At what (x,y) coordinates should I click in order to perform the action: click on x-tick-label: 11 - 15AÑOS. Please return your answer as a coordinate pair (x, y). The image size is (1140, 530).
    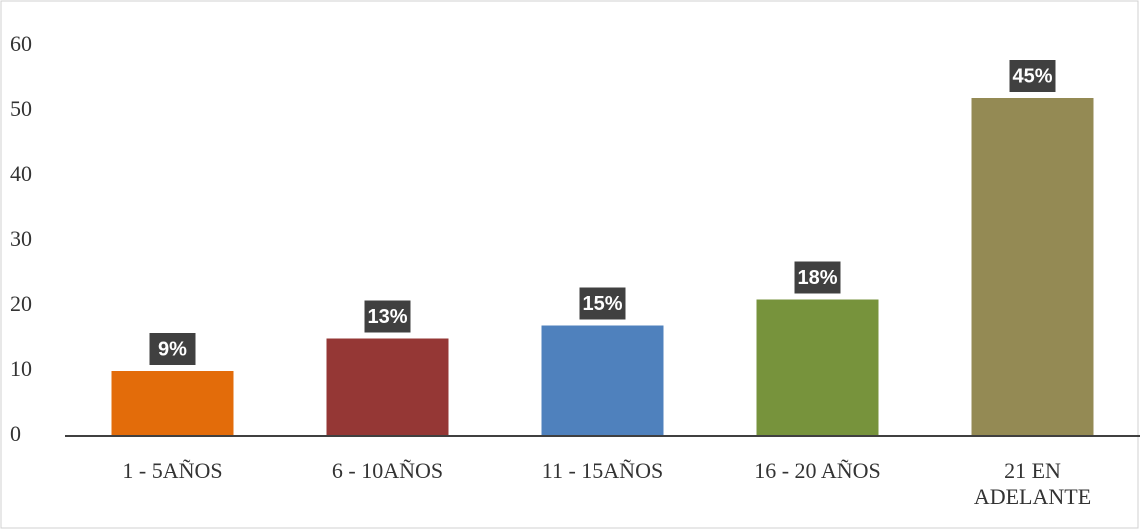
    Looking at the image, I should click on (602, 470).